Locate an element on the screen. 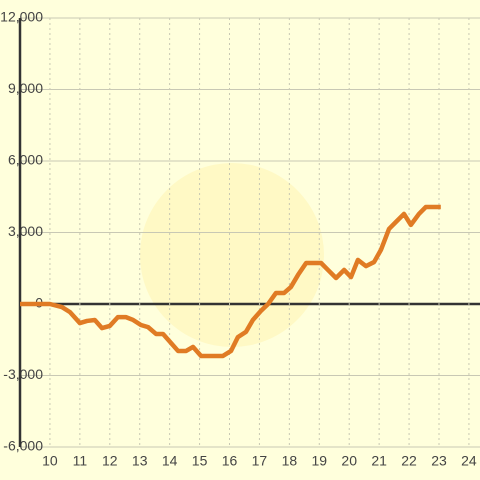 Image resolution: width=480 pixels, height=480 pixels. x-tick-label: 10 is located at coordinates (50, 461).